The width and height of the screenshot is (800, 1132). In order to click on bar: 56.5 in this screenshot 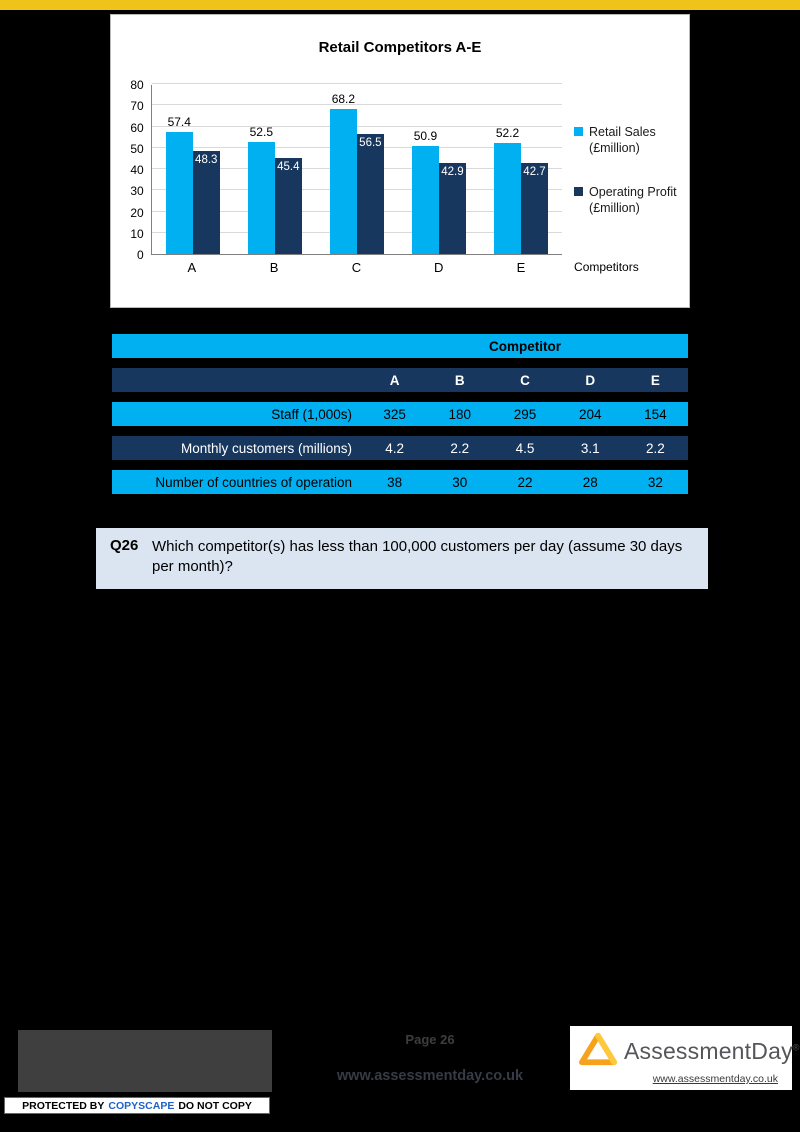, I will do `click(370, 193)`.